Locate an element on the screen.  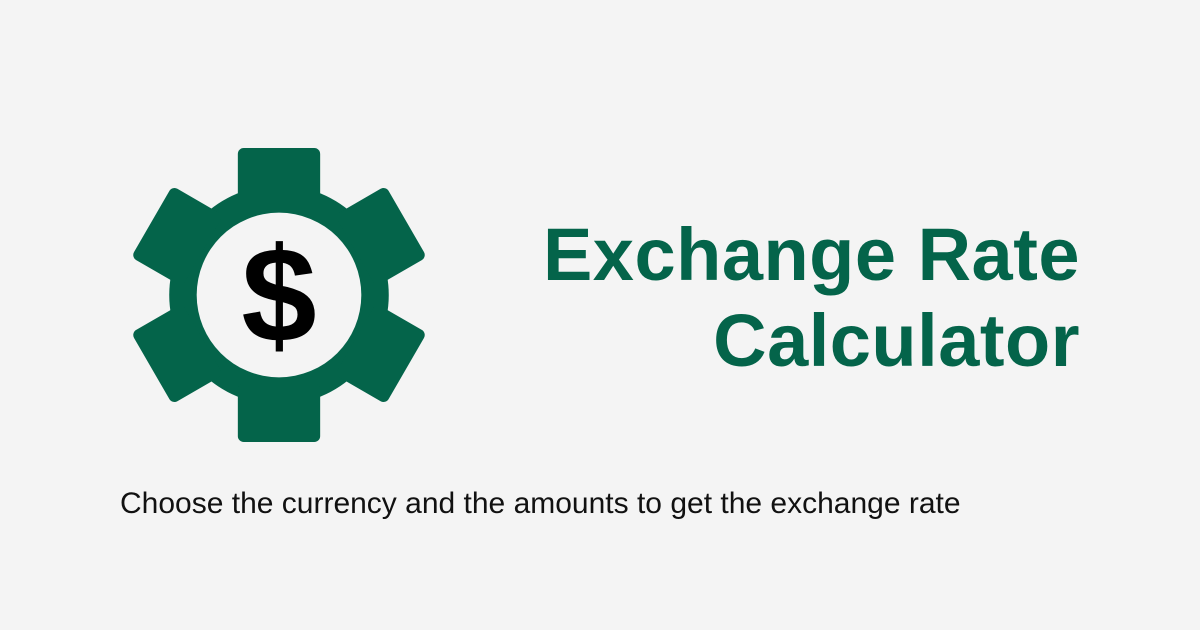
title-line-1: Exchange Rate is located at coordinates (811, 254).